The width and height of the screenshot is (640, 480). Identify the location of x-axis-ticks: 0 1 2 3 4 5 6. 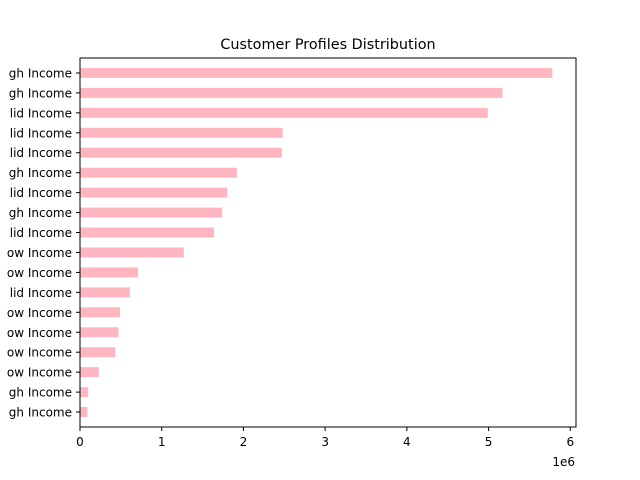
(325, 438).